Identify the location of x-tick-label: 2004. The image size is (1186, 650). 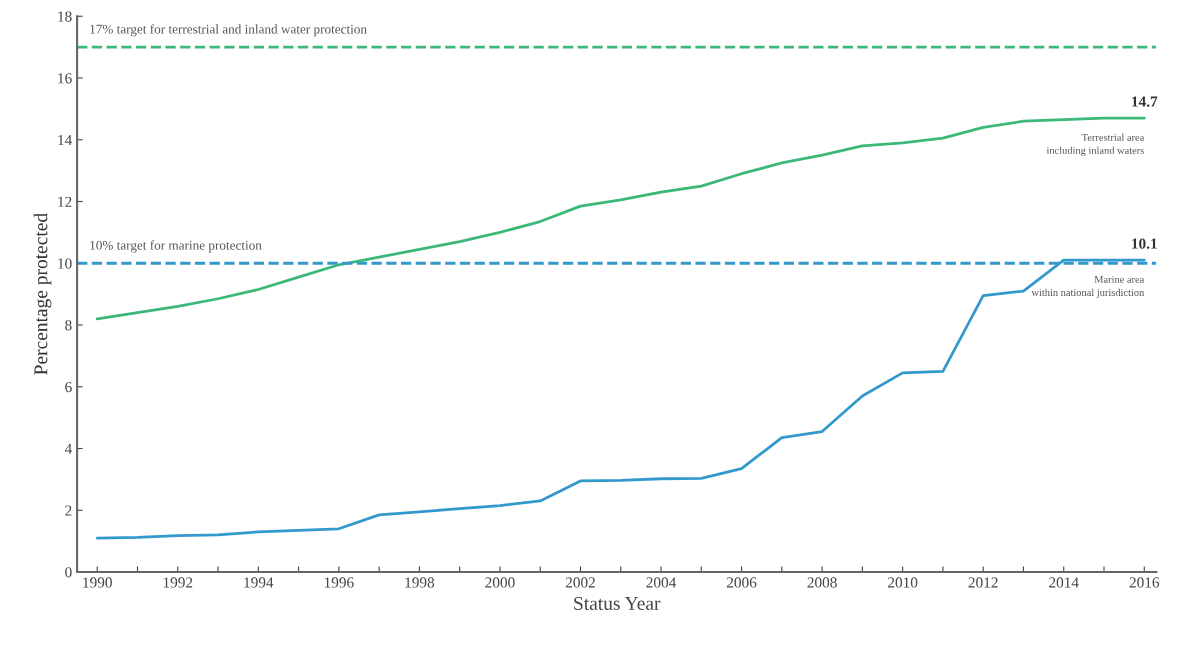
(661, 582).